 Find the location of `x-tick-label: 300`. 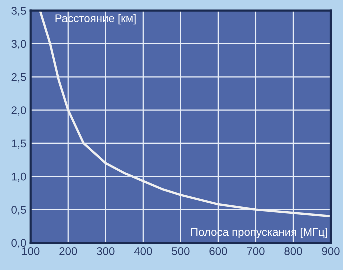

x-tick-label: 300 is located at coordinates (106, 251).